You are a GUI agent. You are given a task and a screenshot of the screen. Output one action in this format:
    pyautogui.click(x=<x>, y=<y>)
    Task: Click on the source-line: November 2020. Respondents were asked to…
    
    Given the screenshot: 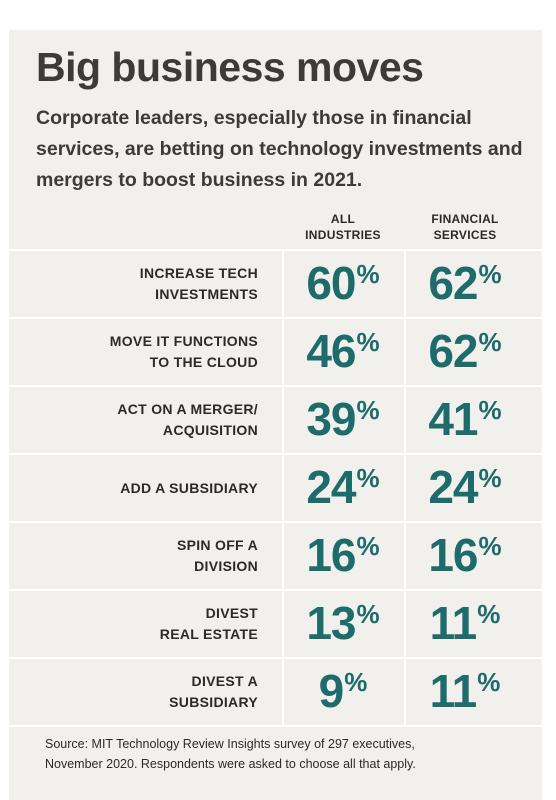 What is the action you would take?
    pyautogui.click(x=230, y=764)
    